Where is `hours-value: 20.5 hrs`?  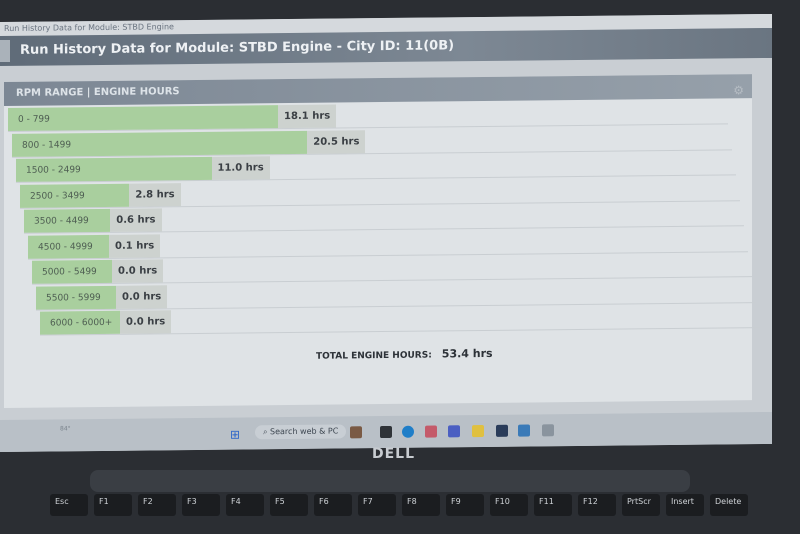
hours-value: 20.5 hrs is located at coordinates (336, 141).